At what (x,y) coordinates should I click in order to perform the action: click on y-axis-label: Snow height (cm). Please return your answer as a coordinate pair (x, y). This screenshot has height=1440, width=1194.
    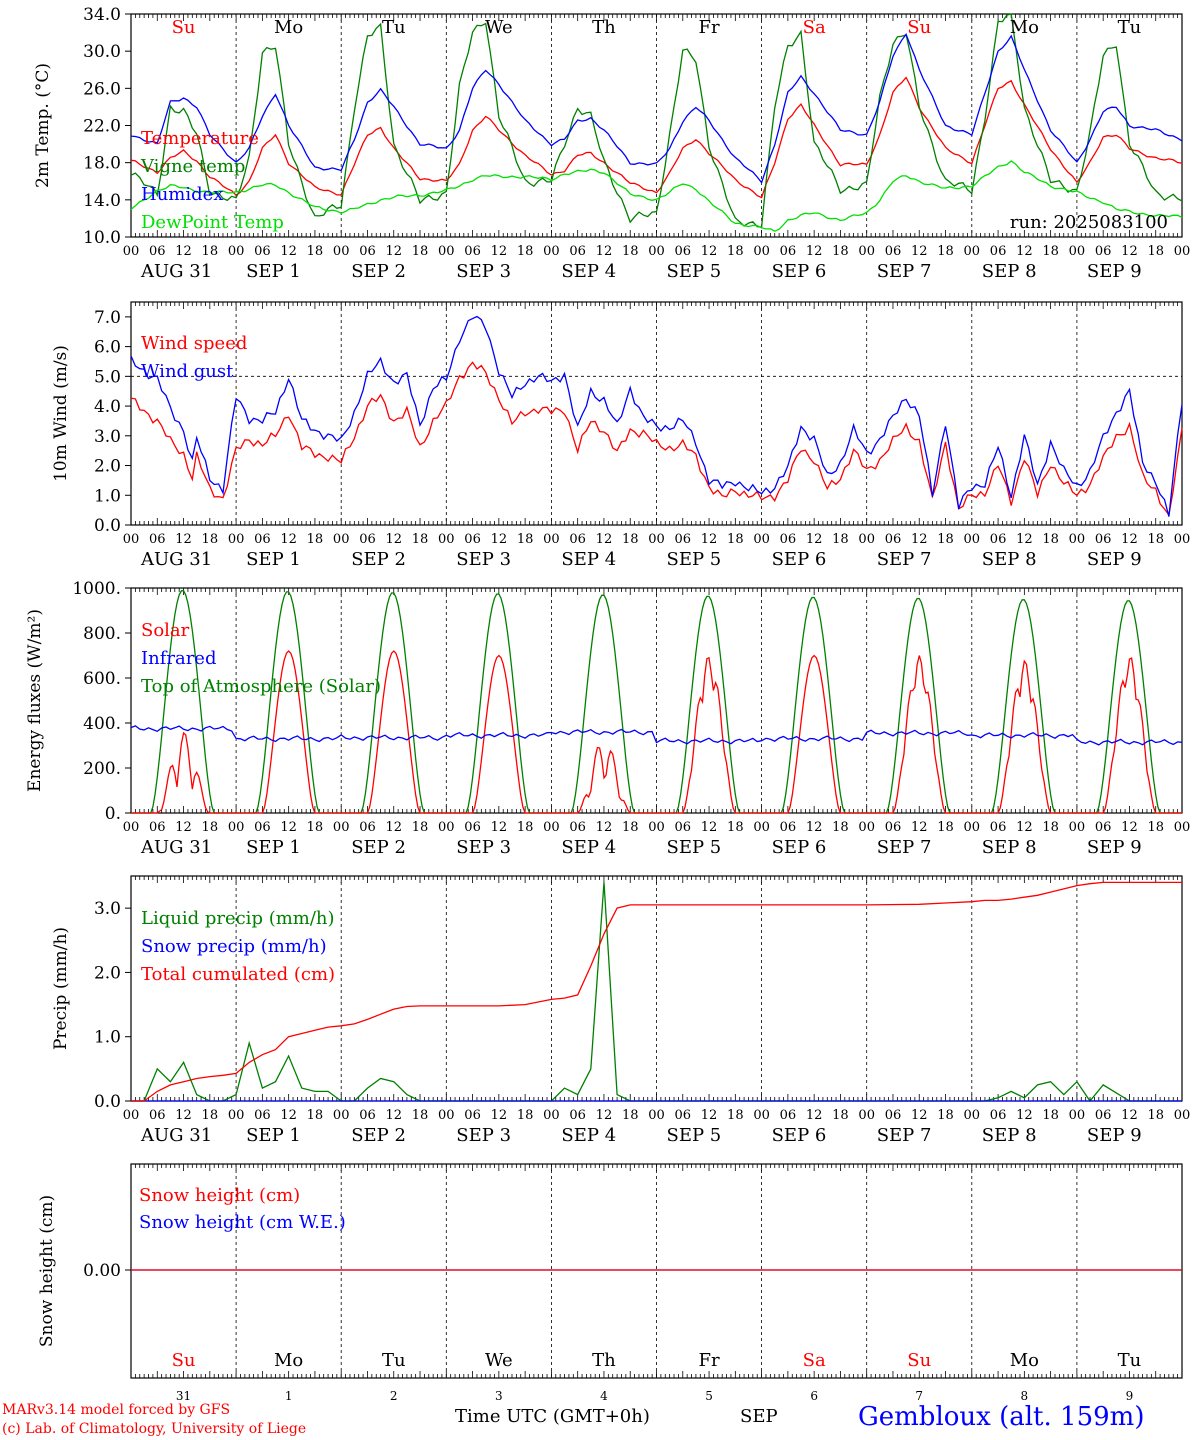
    Looking at the image, I should click on (47, 1271).